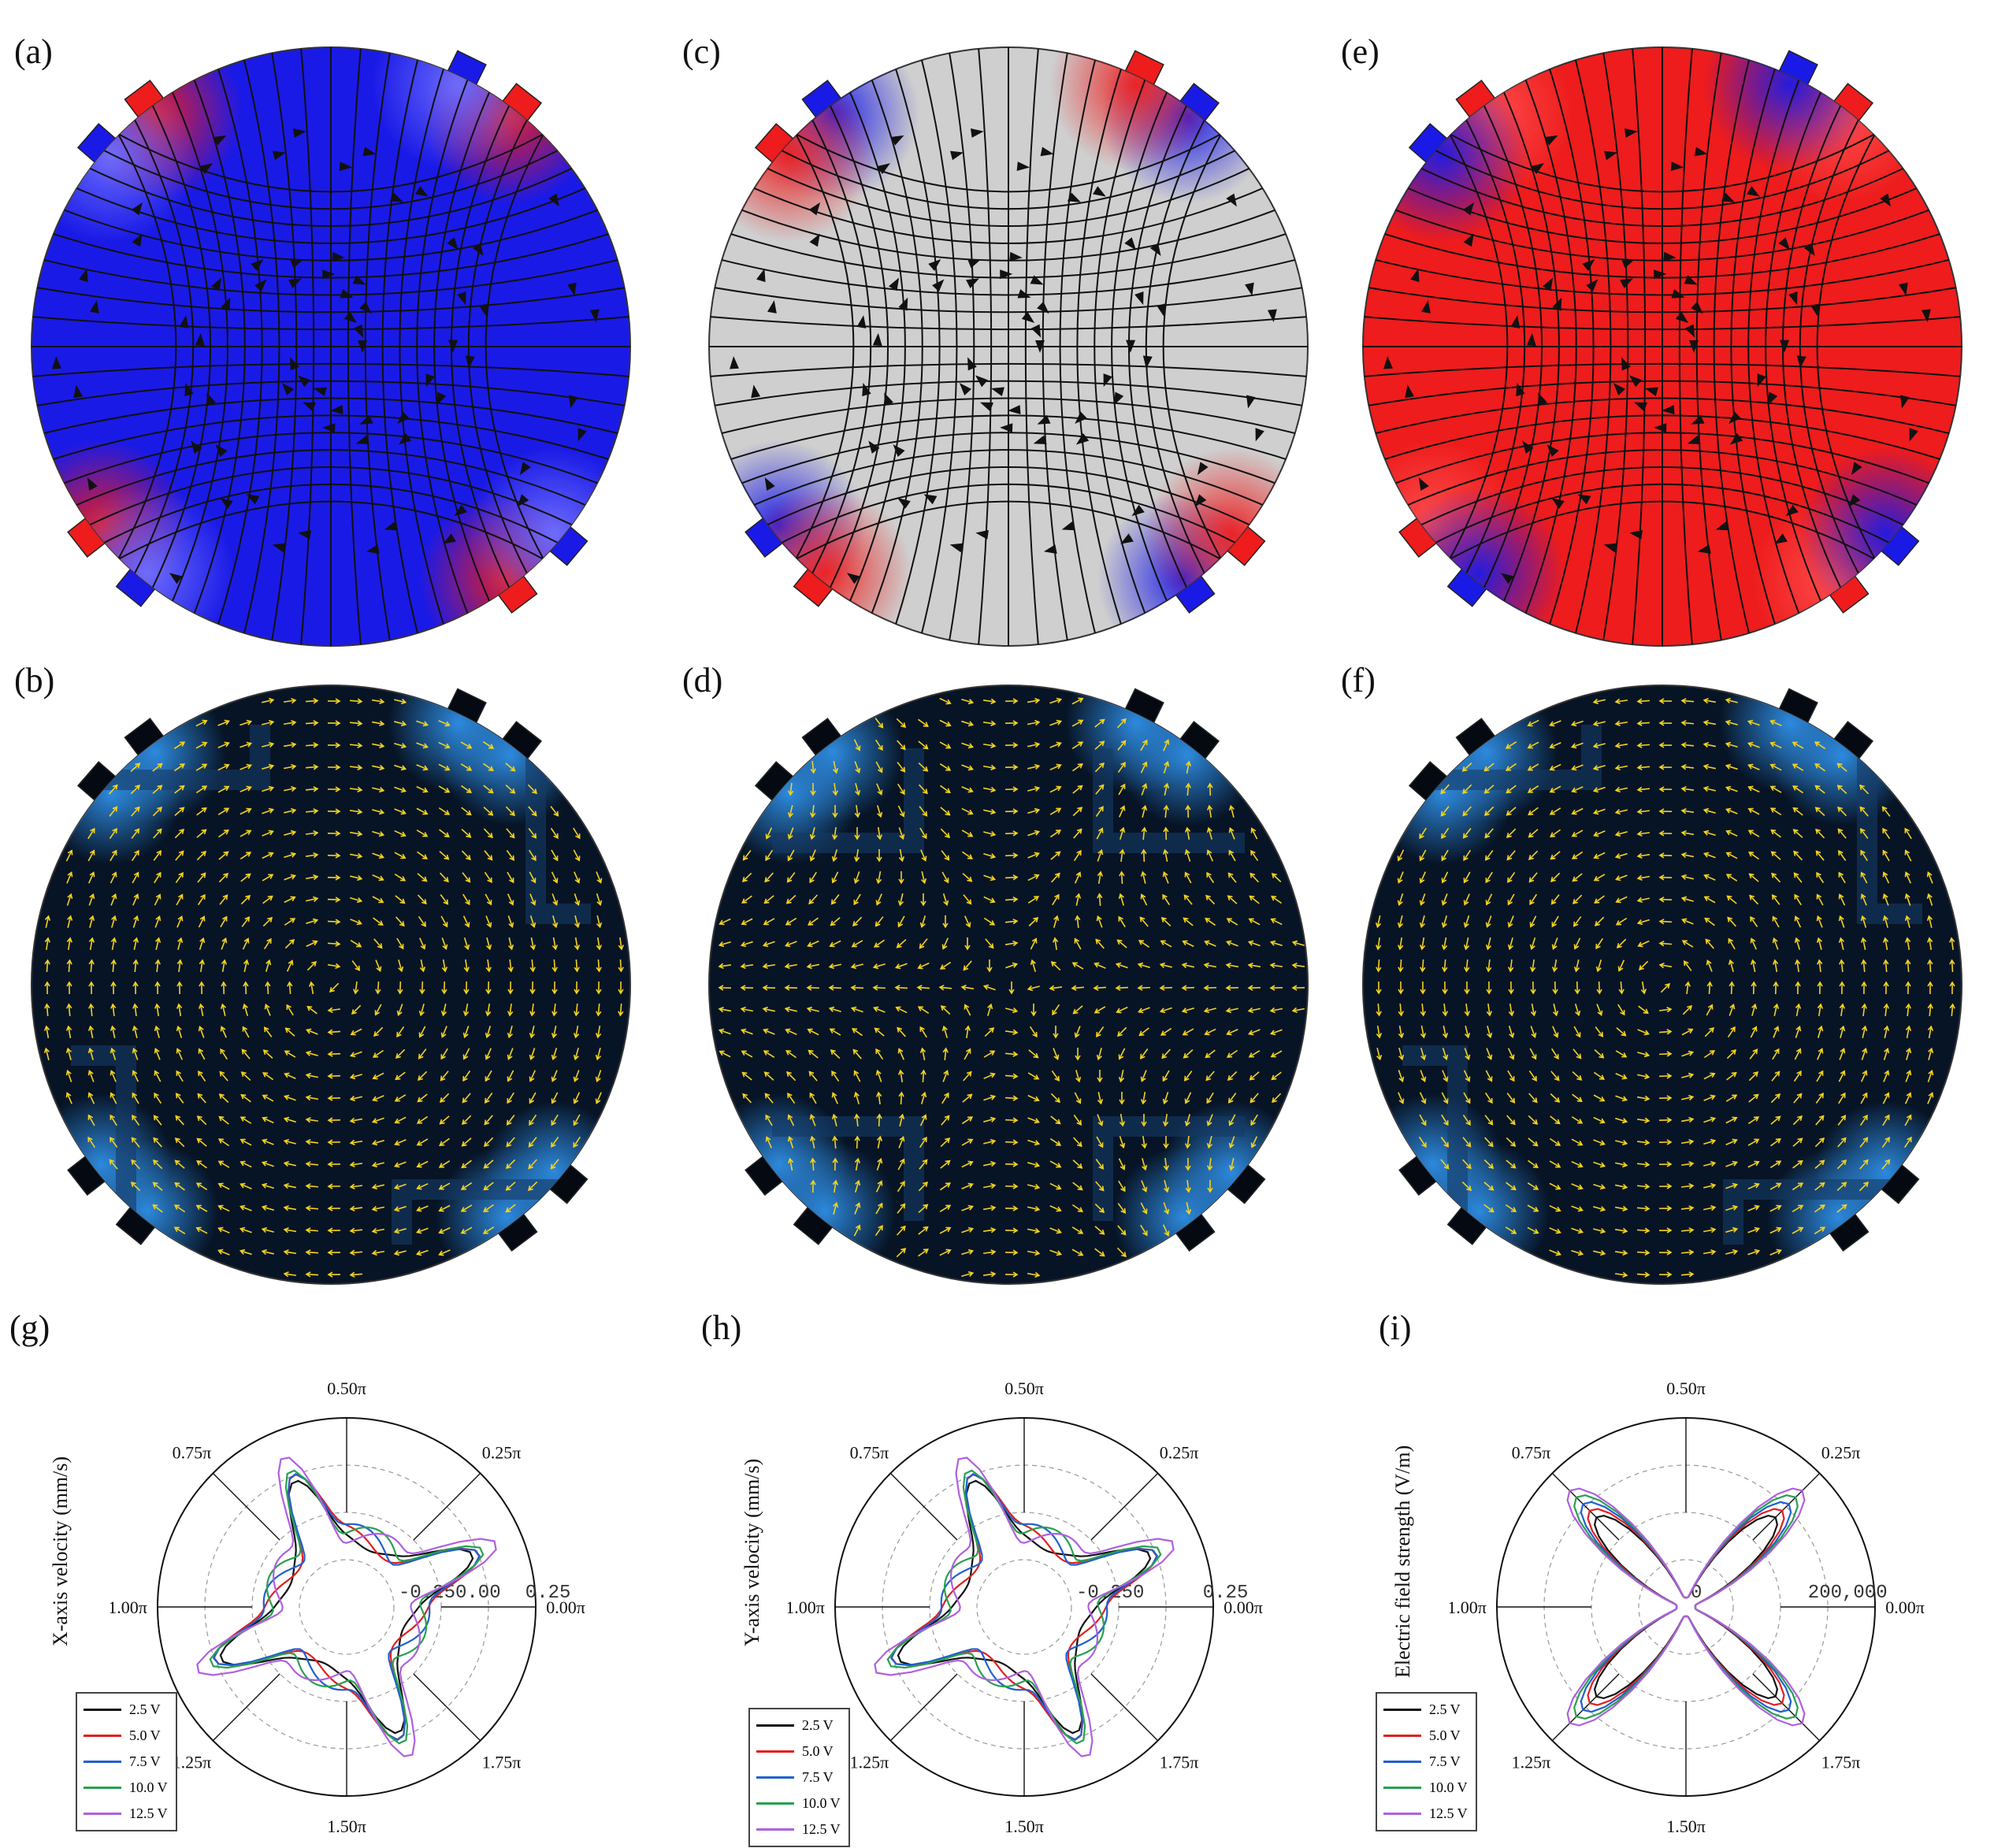 The height and width of the screenshot is (1848, 1994). Describe the element at coordinates (331, 346) in the screenshot. I see `streamline-disc-a` at that location.